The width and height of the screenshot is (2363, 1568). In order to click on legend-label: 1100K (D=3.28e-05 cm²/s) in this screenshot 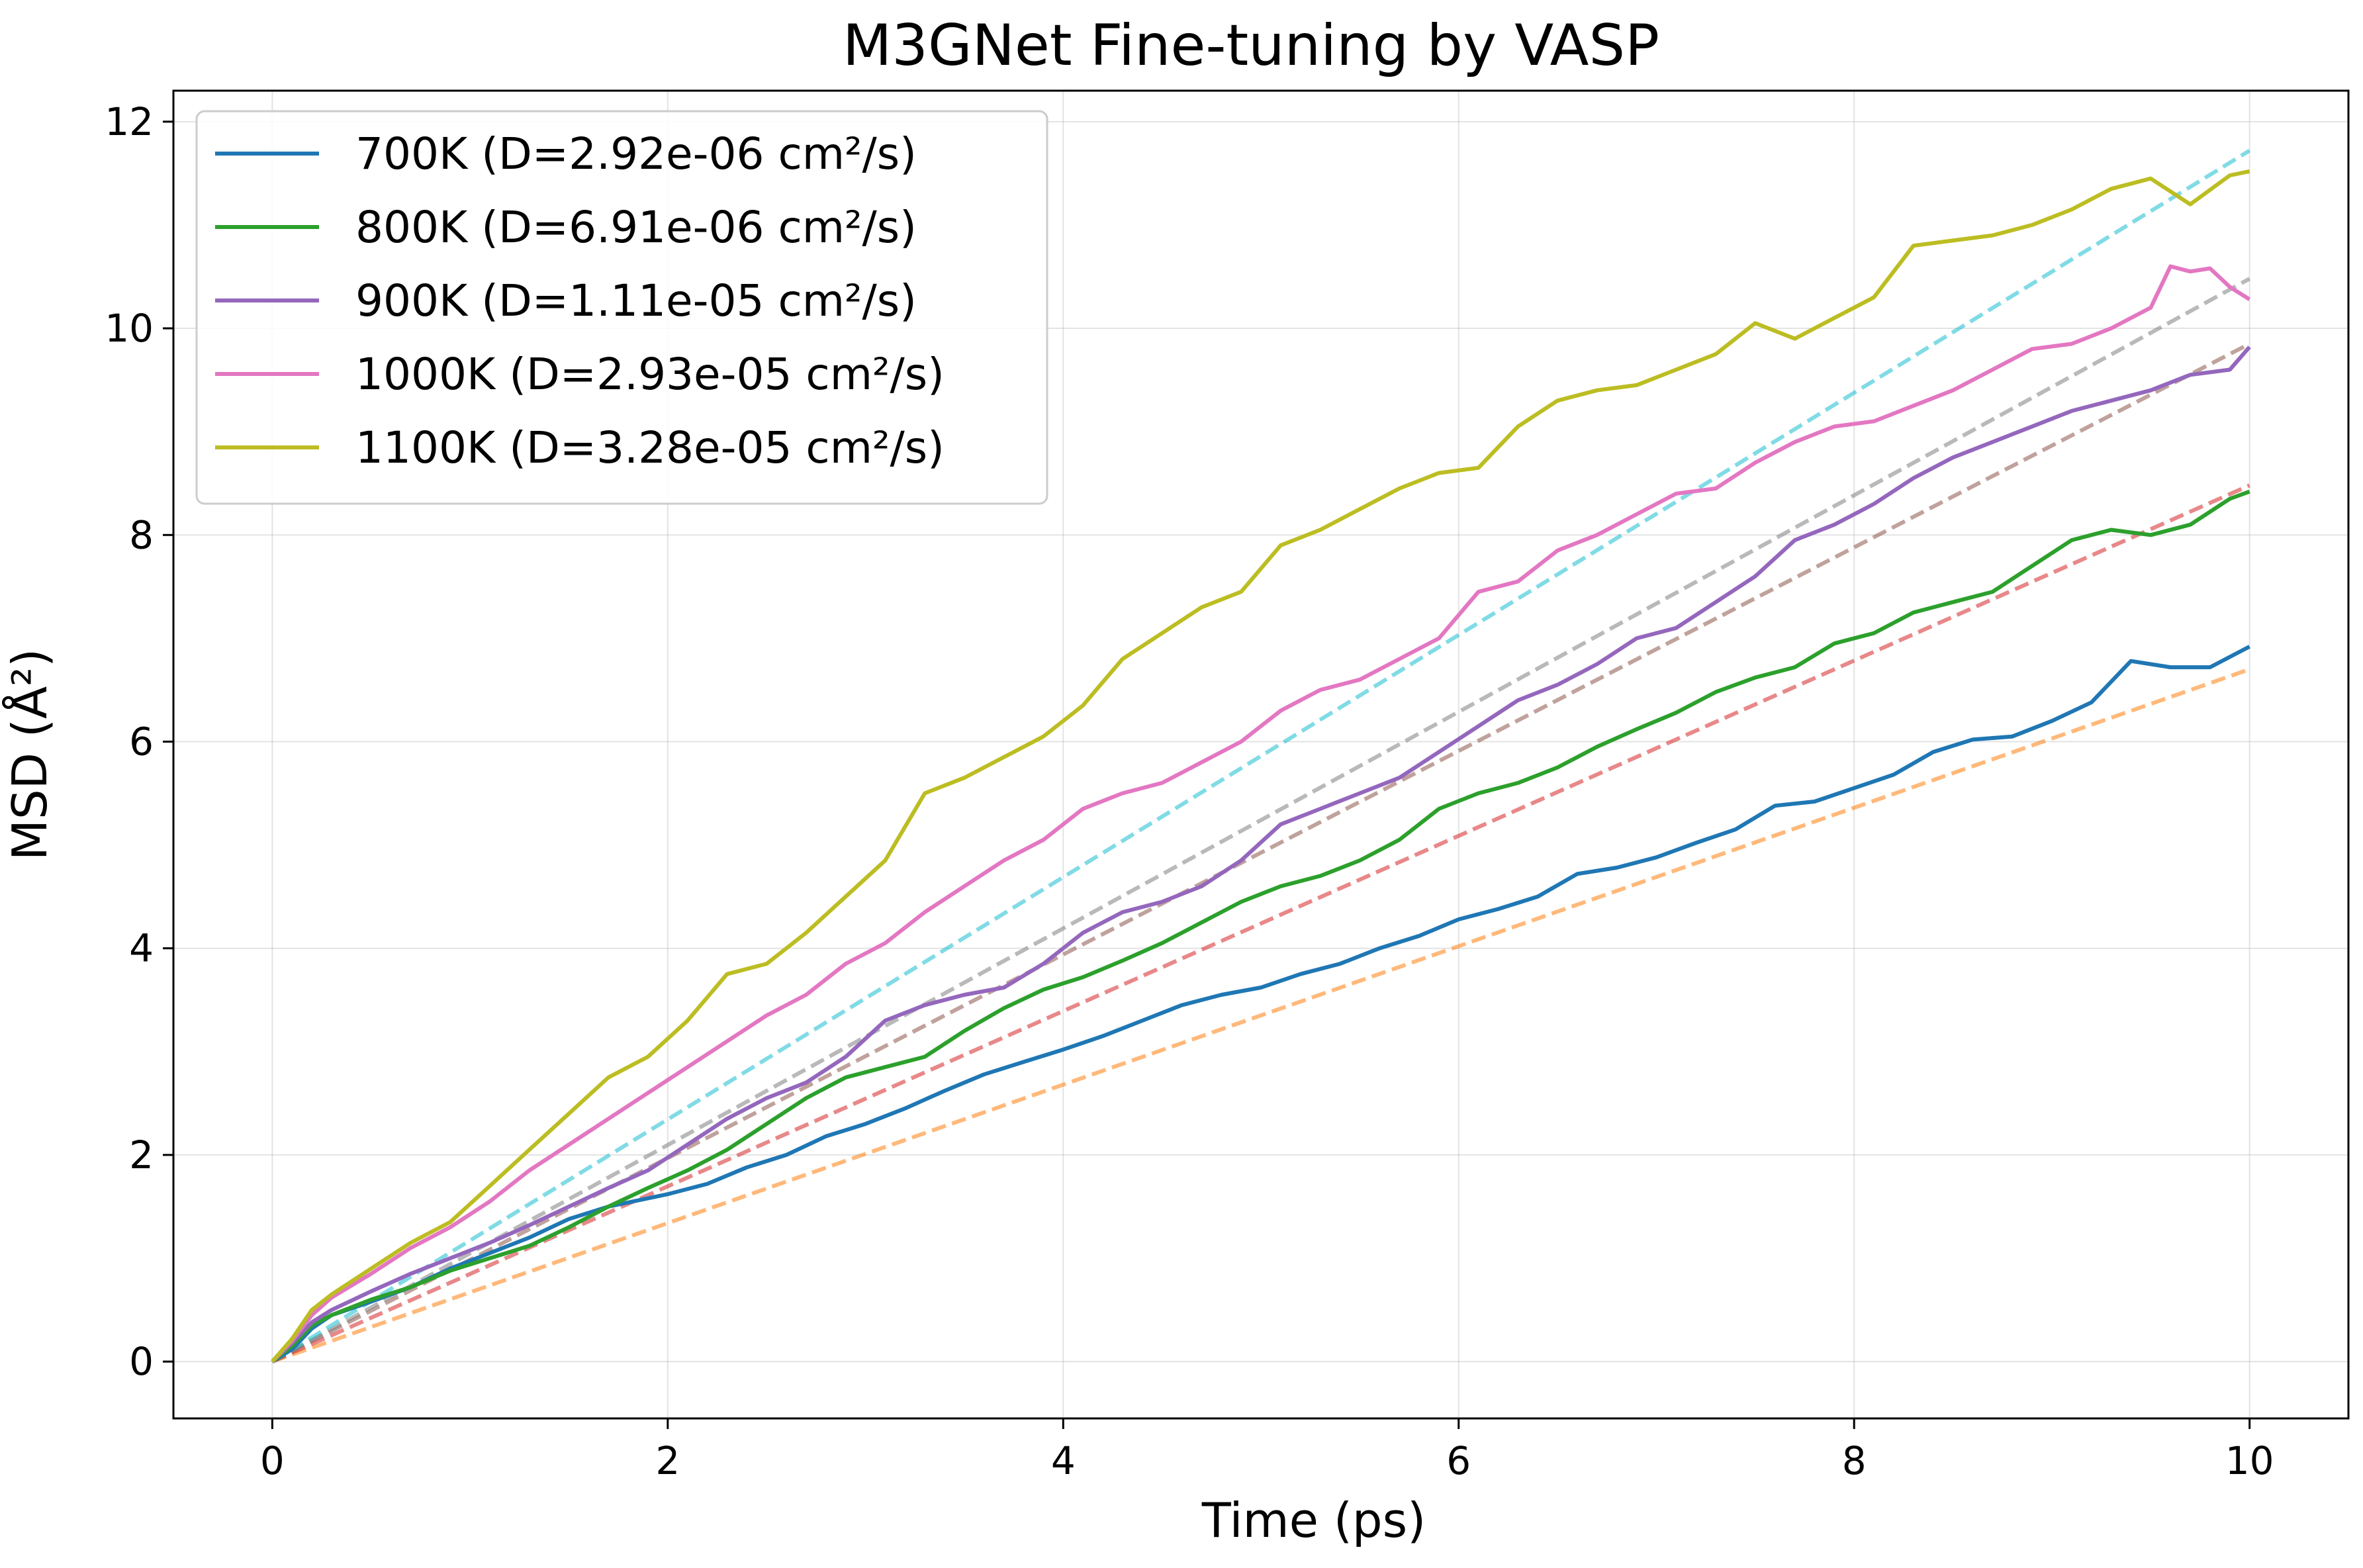, I will do `click(650, 447)`.